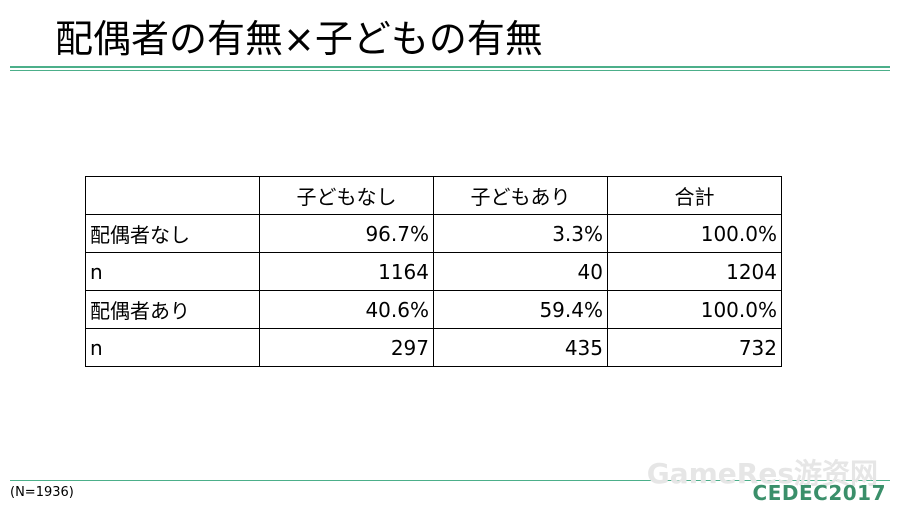 This screenshot has height=506, width=900. Describe the element at coordinates (694, 271) in the screenshot. I see `table-cell: 1204` at that location.